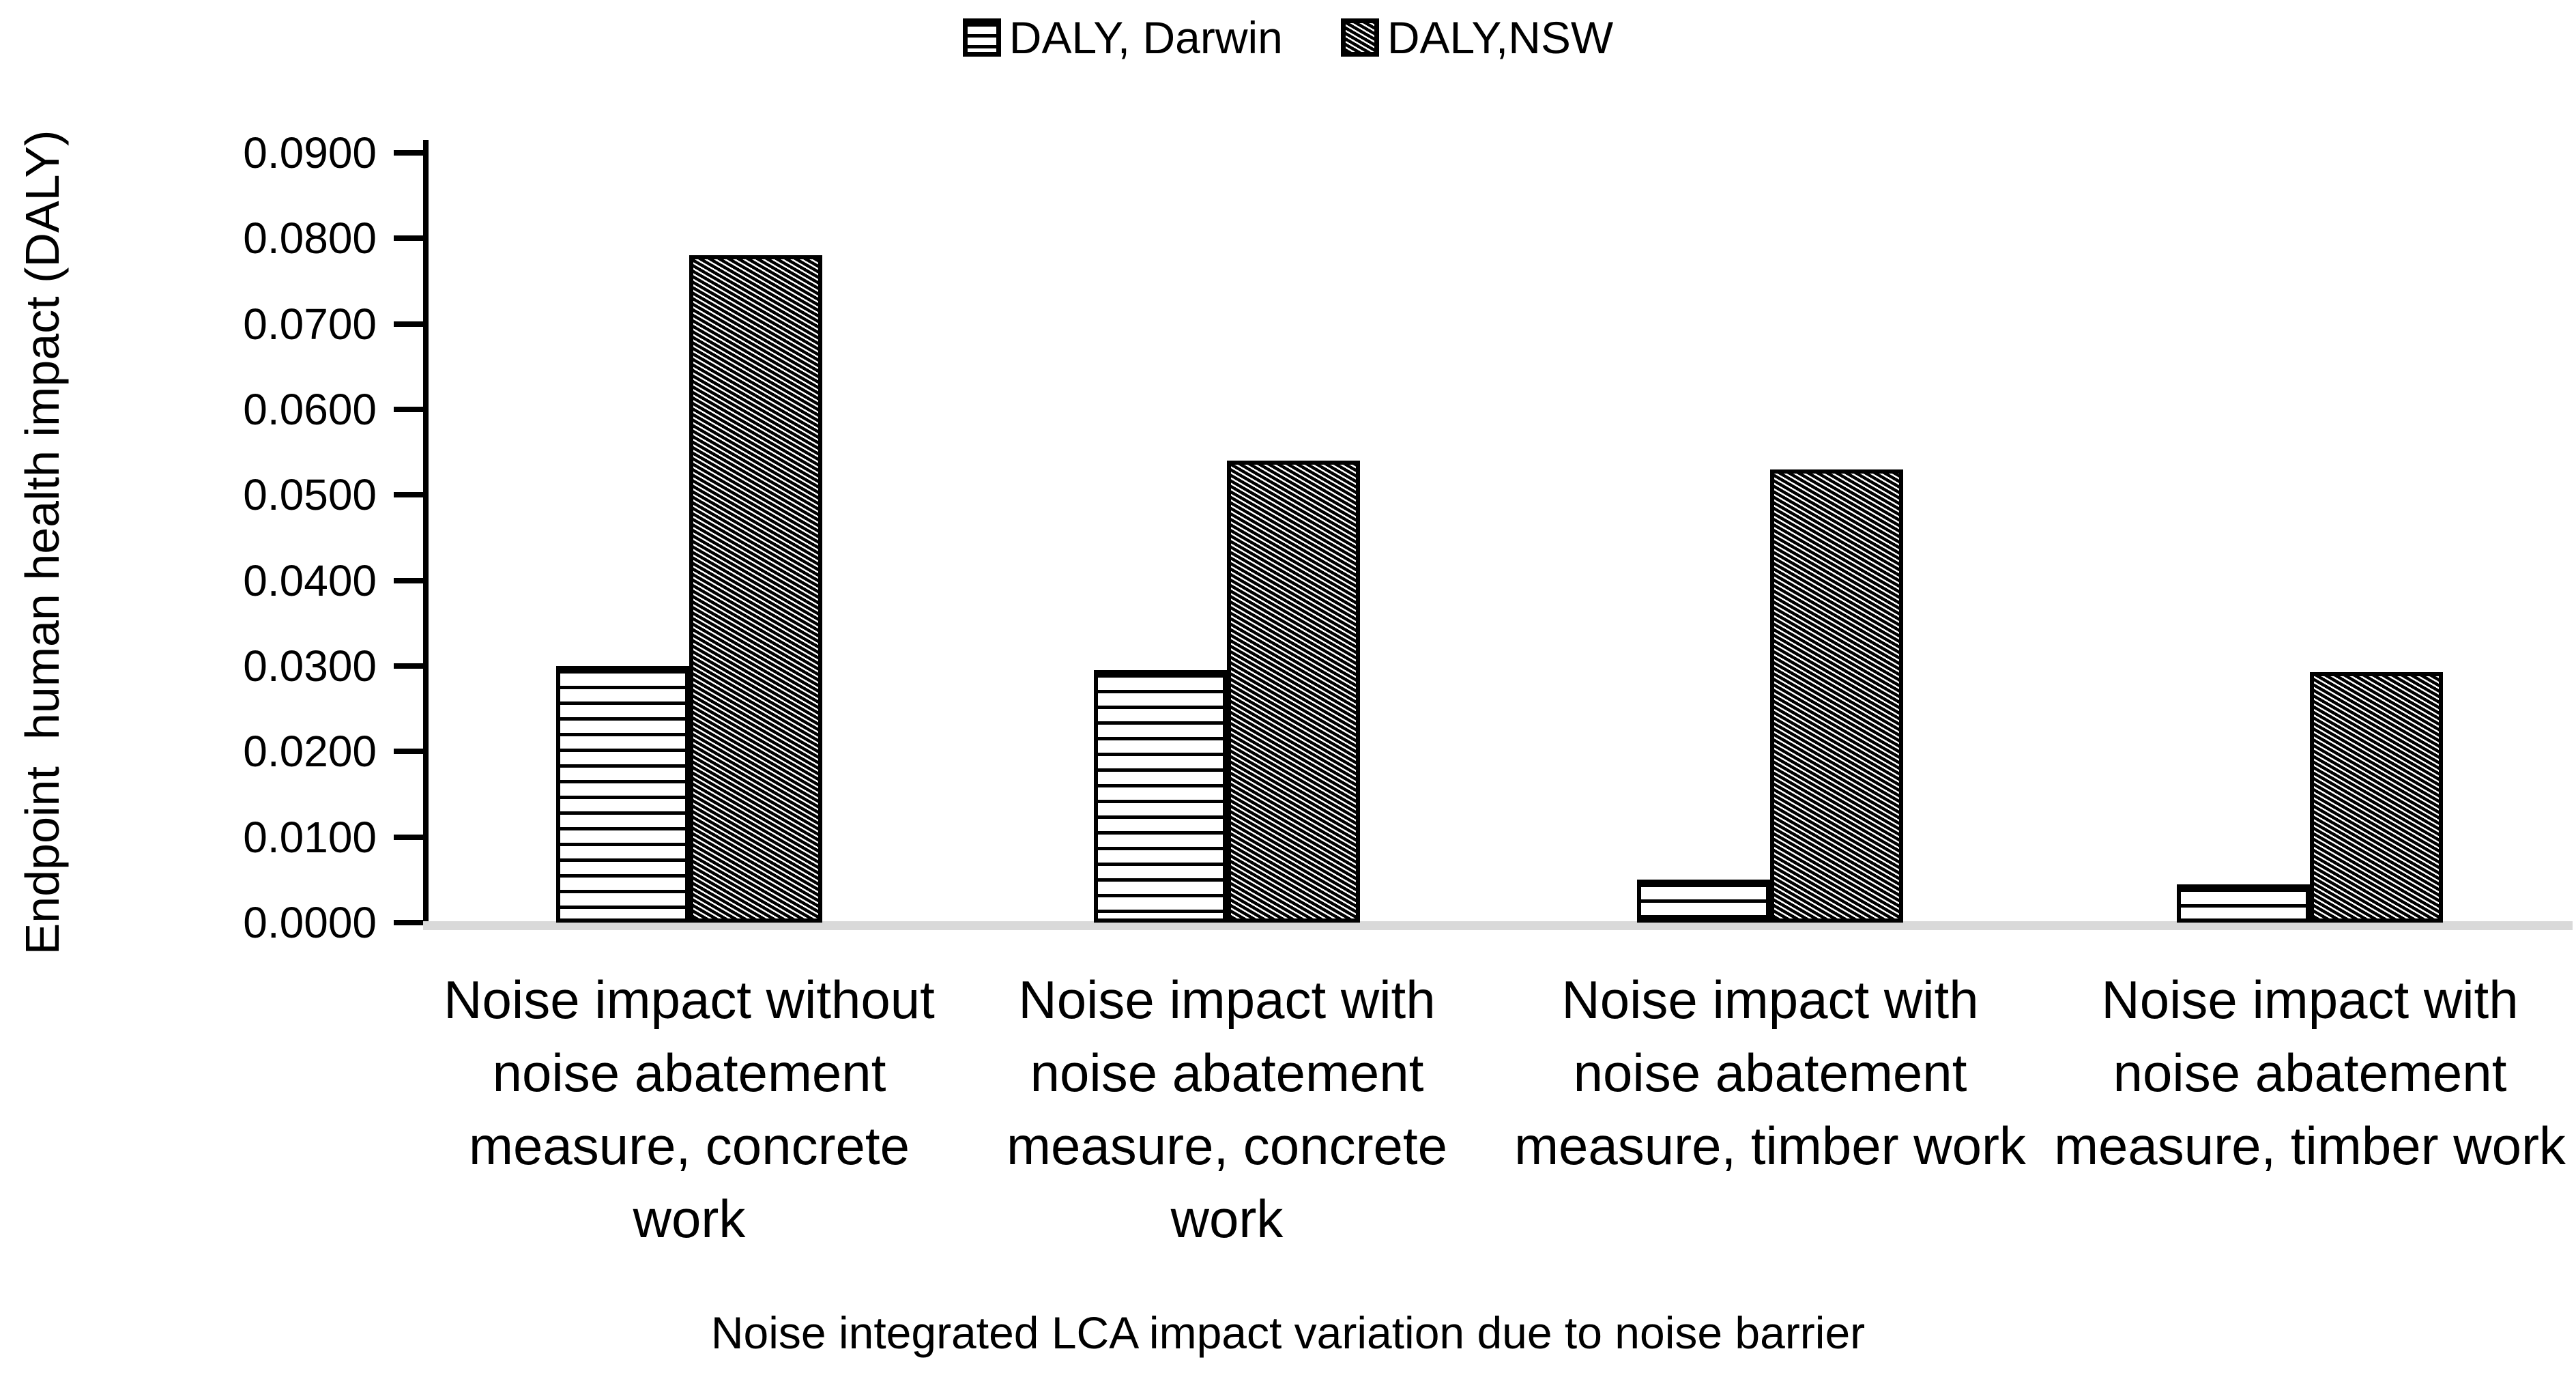  Describe the element at coordinates (42, 543) in the screenshot. I see `y-axis-title: Endpoint human health impact (DALY)` at that location.